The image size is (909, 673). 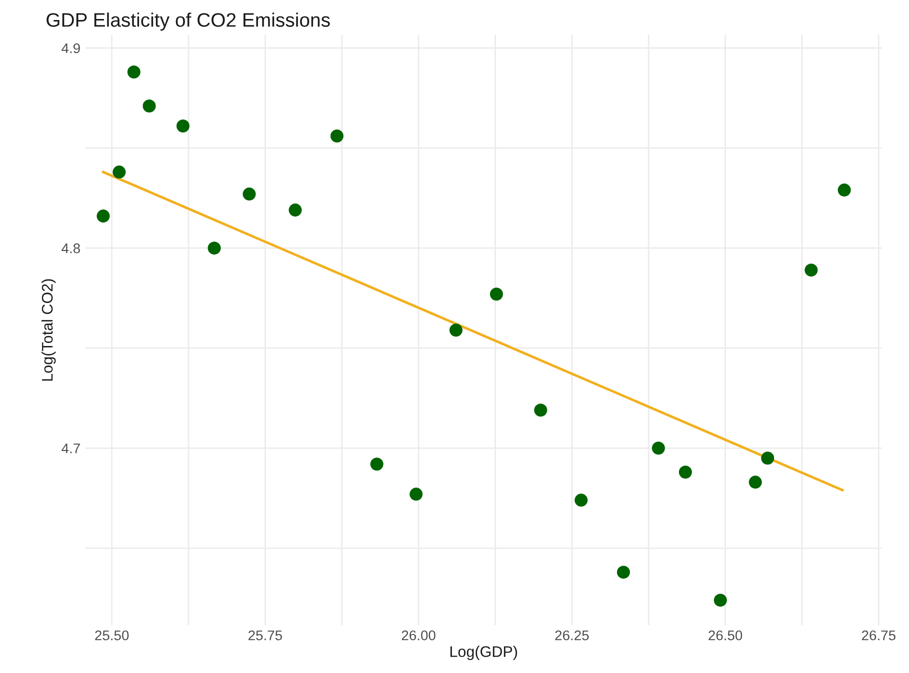 What do you see at coordinates (725, 635) in the screenshot?
I see `x-tick-label: 26.50` at bounding box center [725, 635].